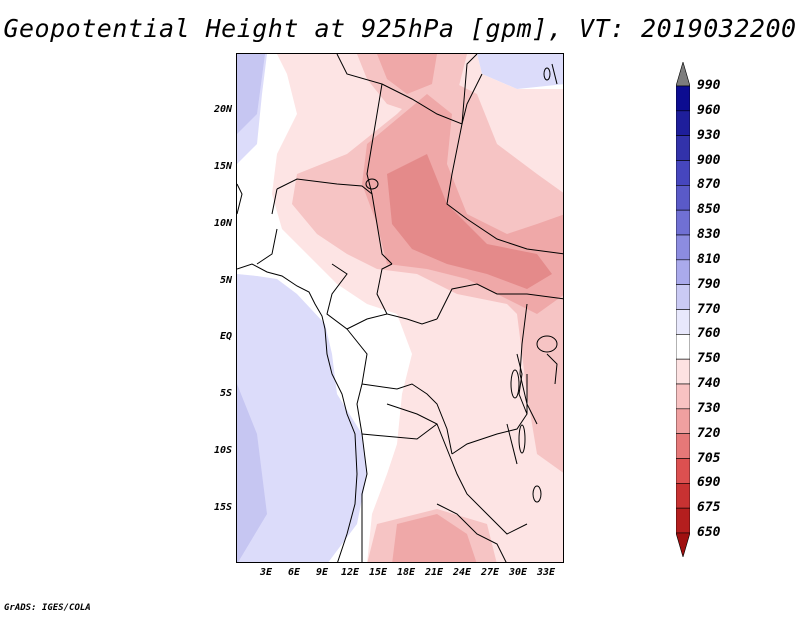  Describe the element at coordinates (406, 572) in the screenshot. I see `lon-label-18e: 18E` at that location.